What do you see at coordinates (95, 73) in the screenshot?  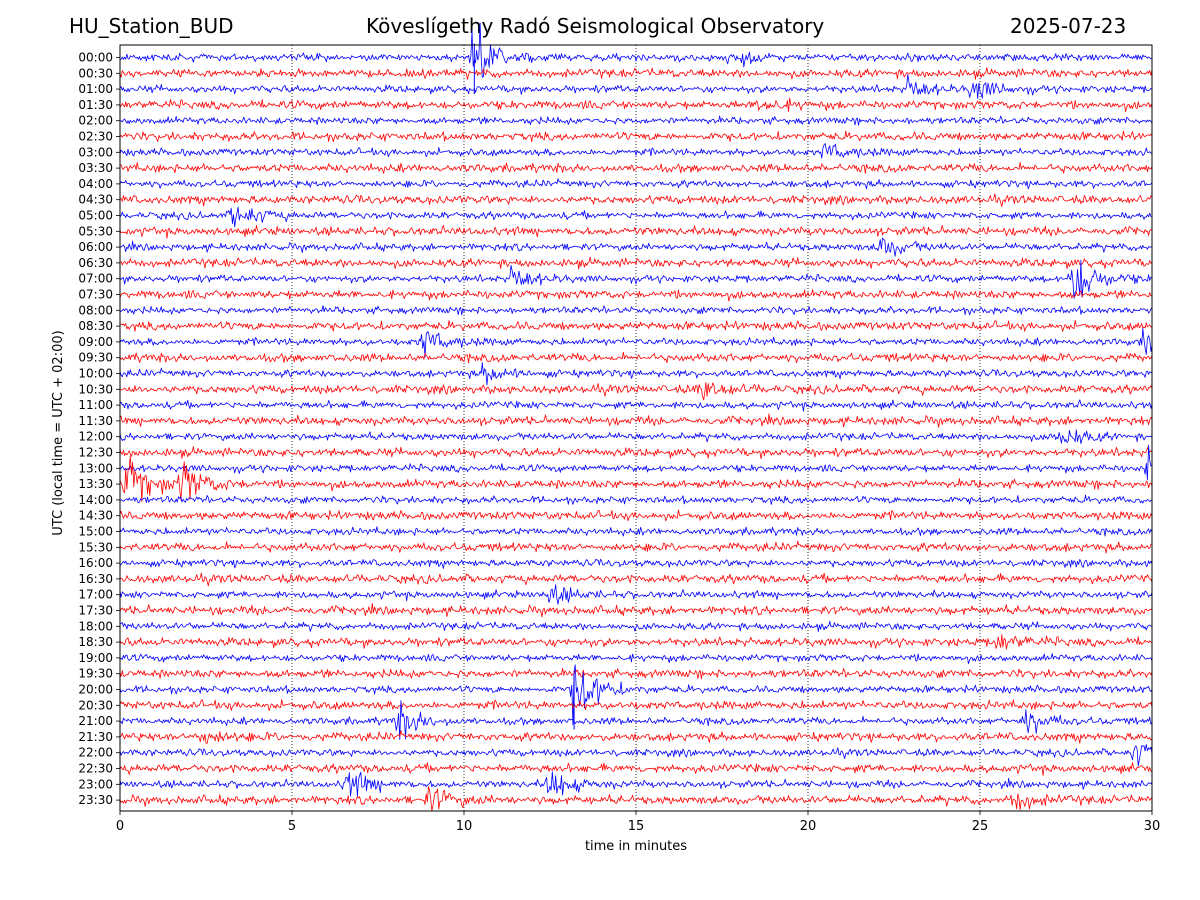 I see `y-tick-label: 00:30` at bounding box center [95, 73].